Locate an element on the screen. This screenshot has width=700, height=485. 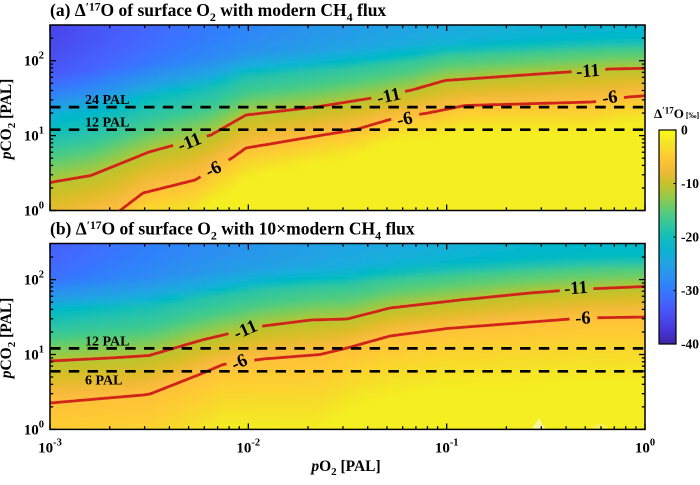
svg-text: 6 PAL is located at coordinates (103, 380).